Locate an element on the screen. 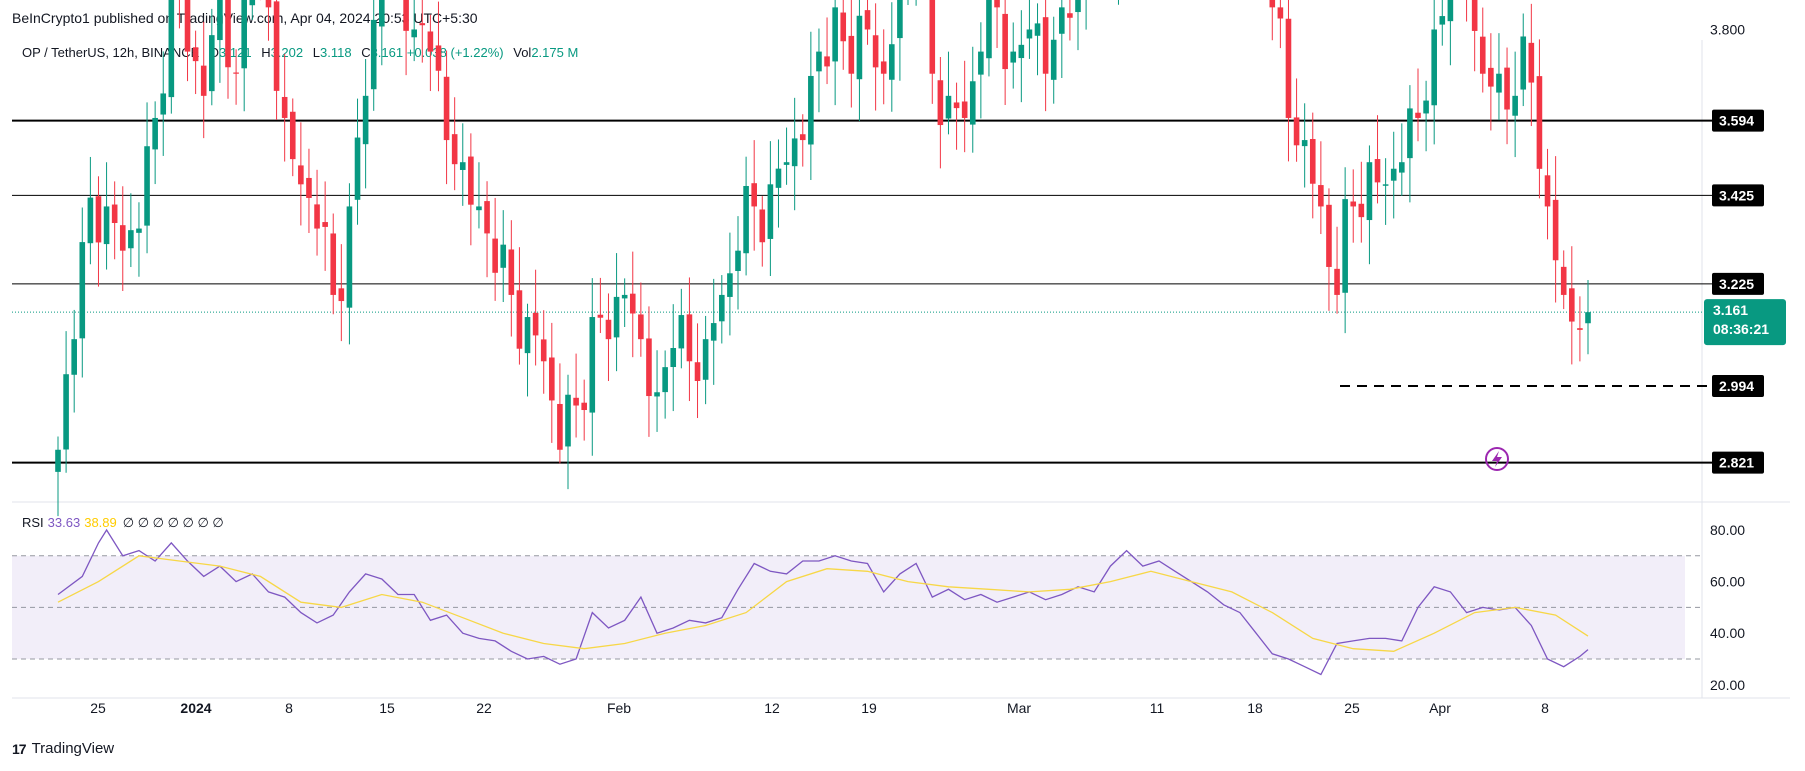 This screenshot has height=771, width=1805. countdown-label: 08:36:21 is located at coordinates (1741, 329).